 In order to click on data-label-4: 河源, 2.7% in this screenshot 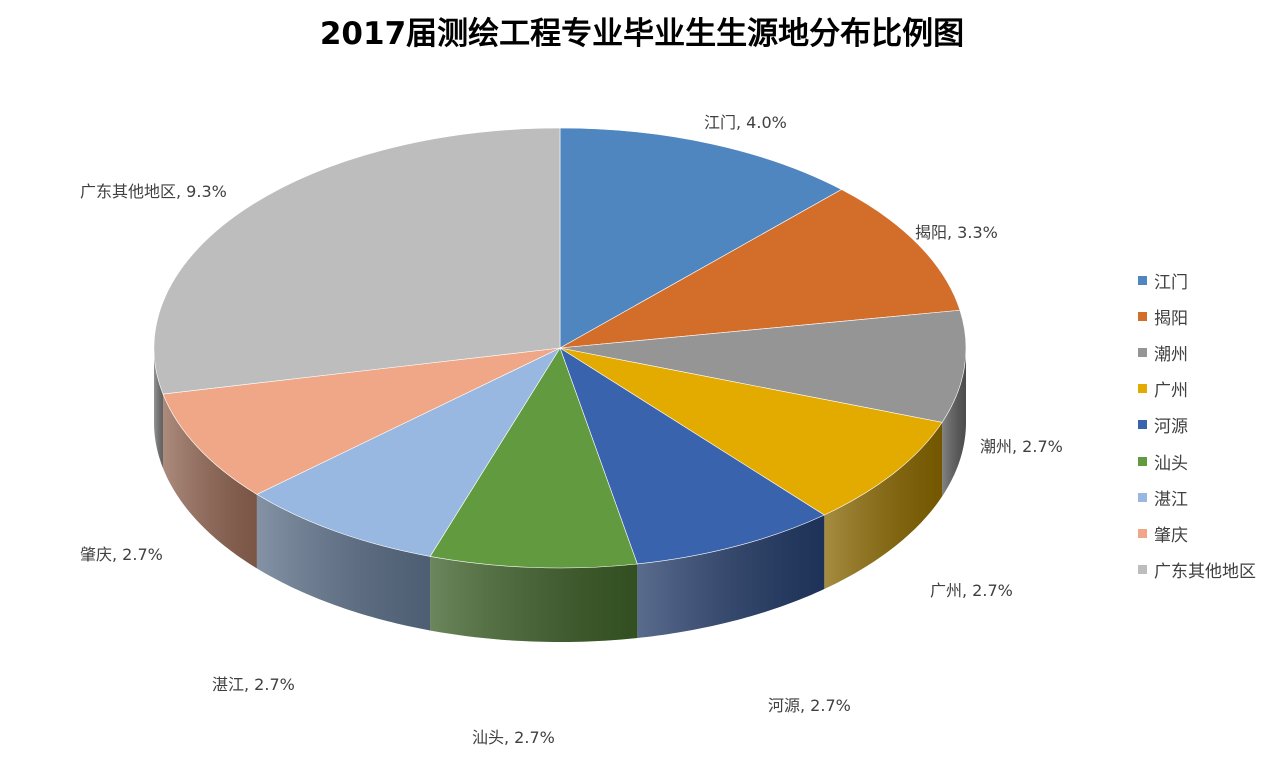, I will do `click(809, 705)`.